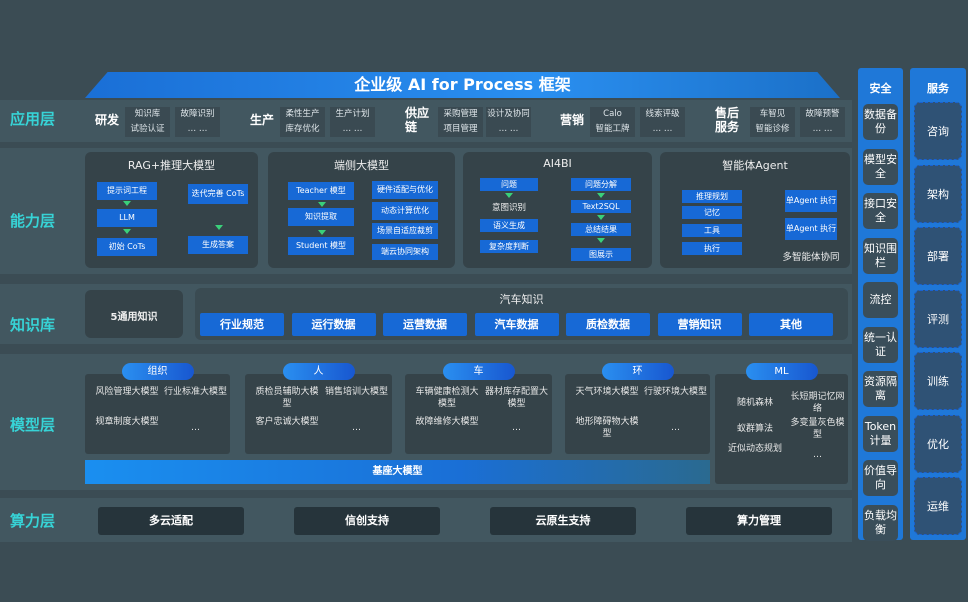 The width and height of the screenshot is (968, 602). What do you see at coordinates (460, 114) in the screenshot?
I see `app-item: 采购管理` at bounding box center [460, 114].